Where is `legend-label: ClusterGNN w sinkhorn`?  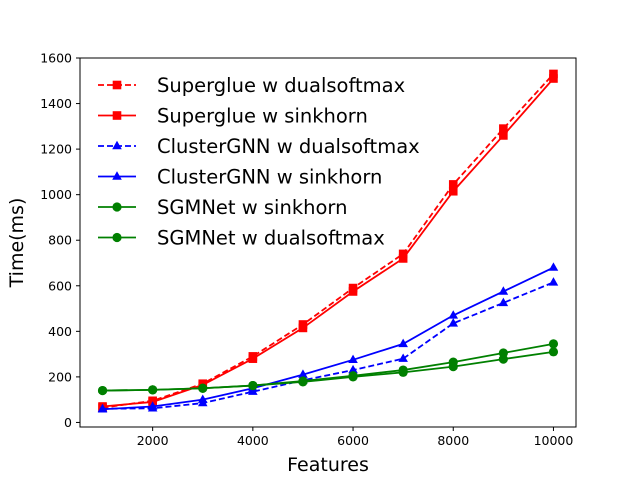 legend-label: ClusterGNN w sinkhorn is located at coordinates (269, 177).